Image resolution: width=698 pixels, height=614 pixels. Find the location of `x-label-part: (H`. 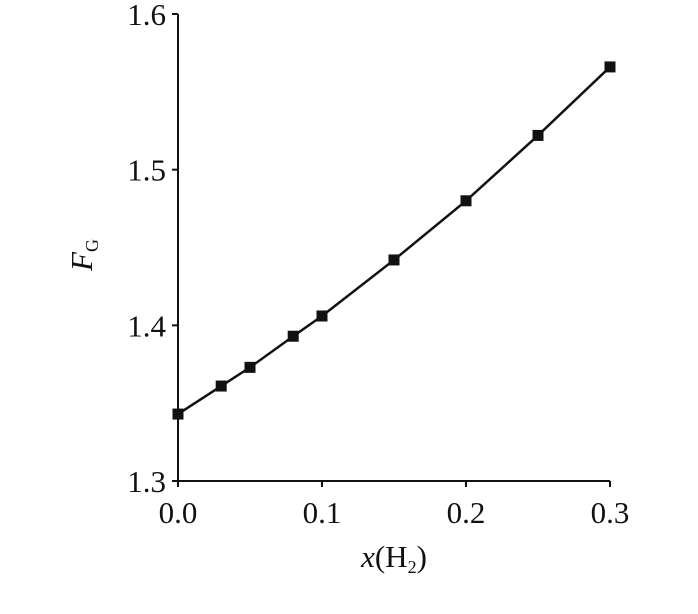

x-label-part: (H is located at coordinates (391, 556).